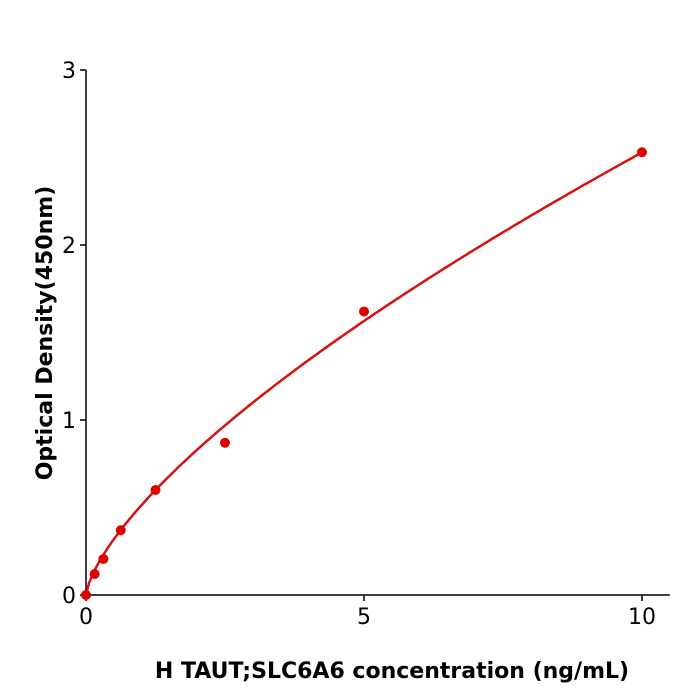 This screenshot has width=700, height=700. What do you see at coordinates (392, 671) in the screenshot?
I see `x-axis-label: H TAUT;SLC6A6 concentration (ng/mL)` at bounding box center [392, 671].